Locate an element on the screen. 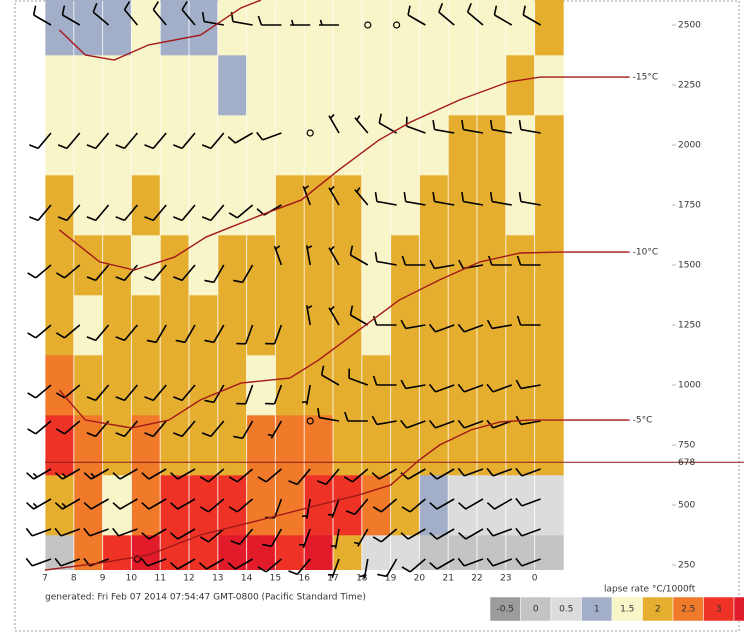 The width and height of the screenshot is (744, 636). x-tick-label: 22 is located at coordinates (476, 579).